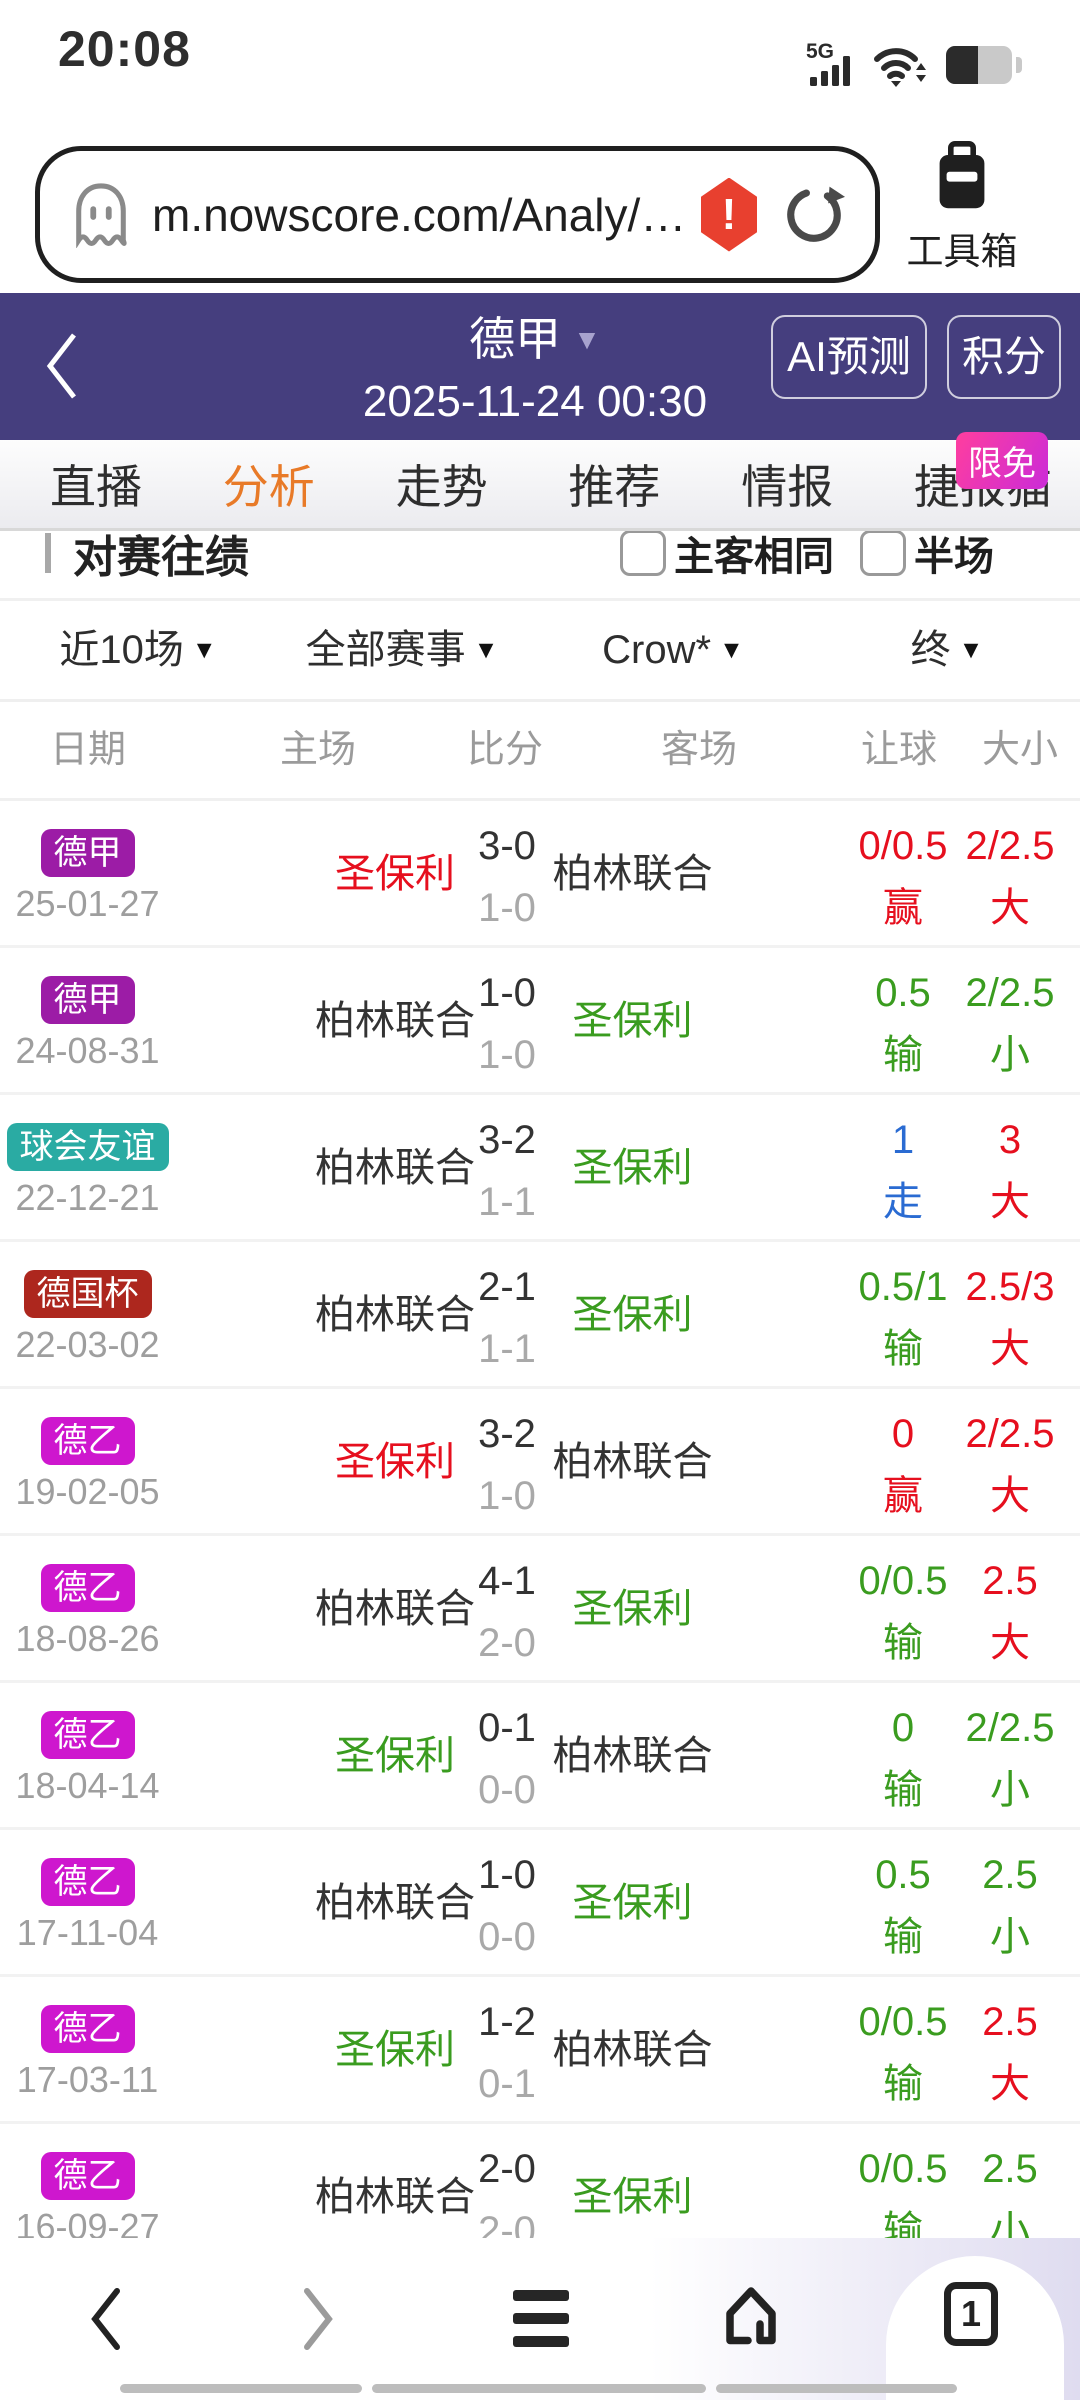 This screenshot has width=1080, height=2400. Describe the element at coordinates (87, 2079) in the screenshot. I see `match-date: 17-03-11` at that location.